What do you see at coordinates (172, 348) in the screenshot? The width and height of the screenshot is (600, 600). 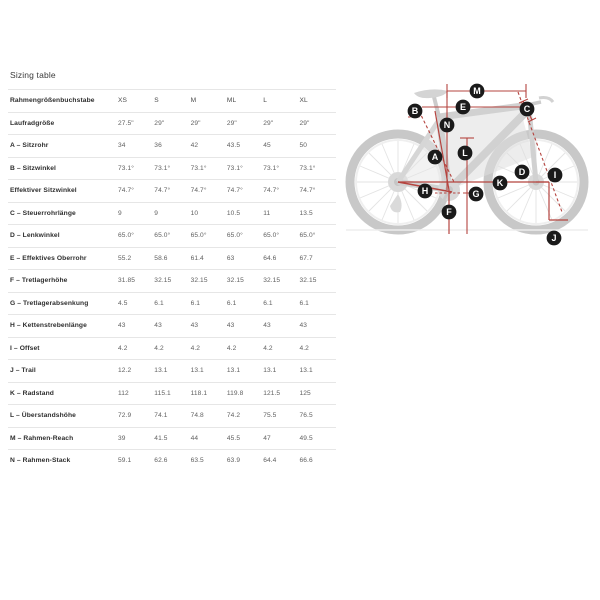 I see `table-row: I – Offset 4.2 4.2 4.2 4.2 4.2 4.2` at bounding box center [172, 348].